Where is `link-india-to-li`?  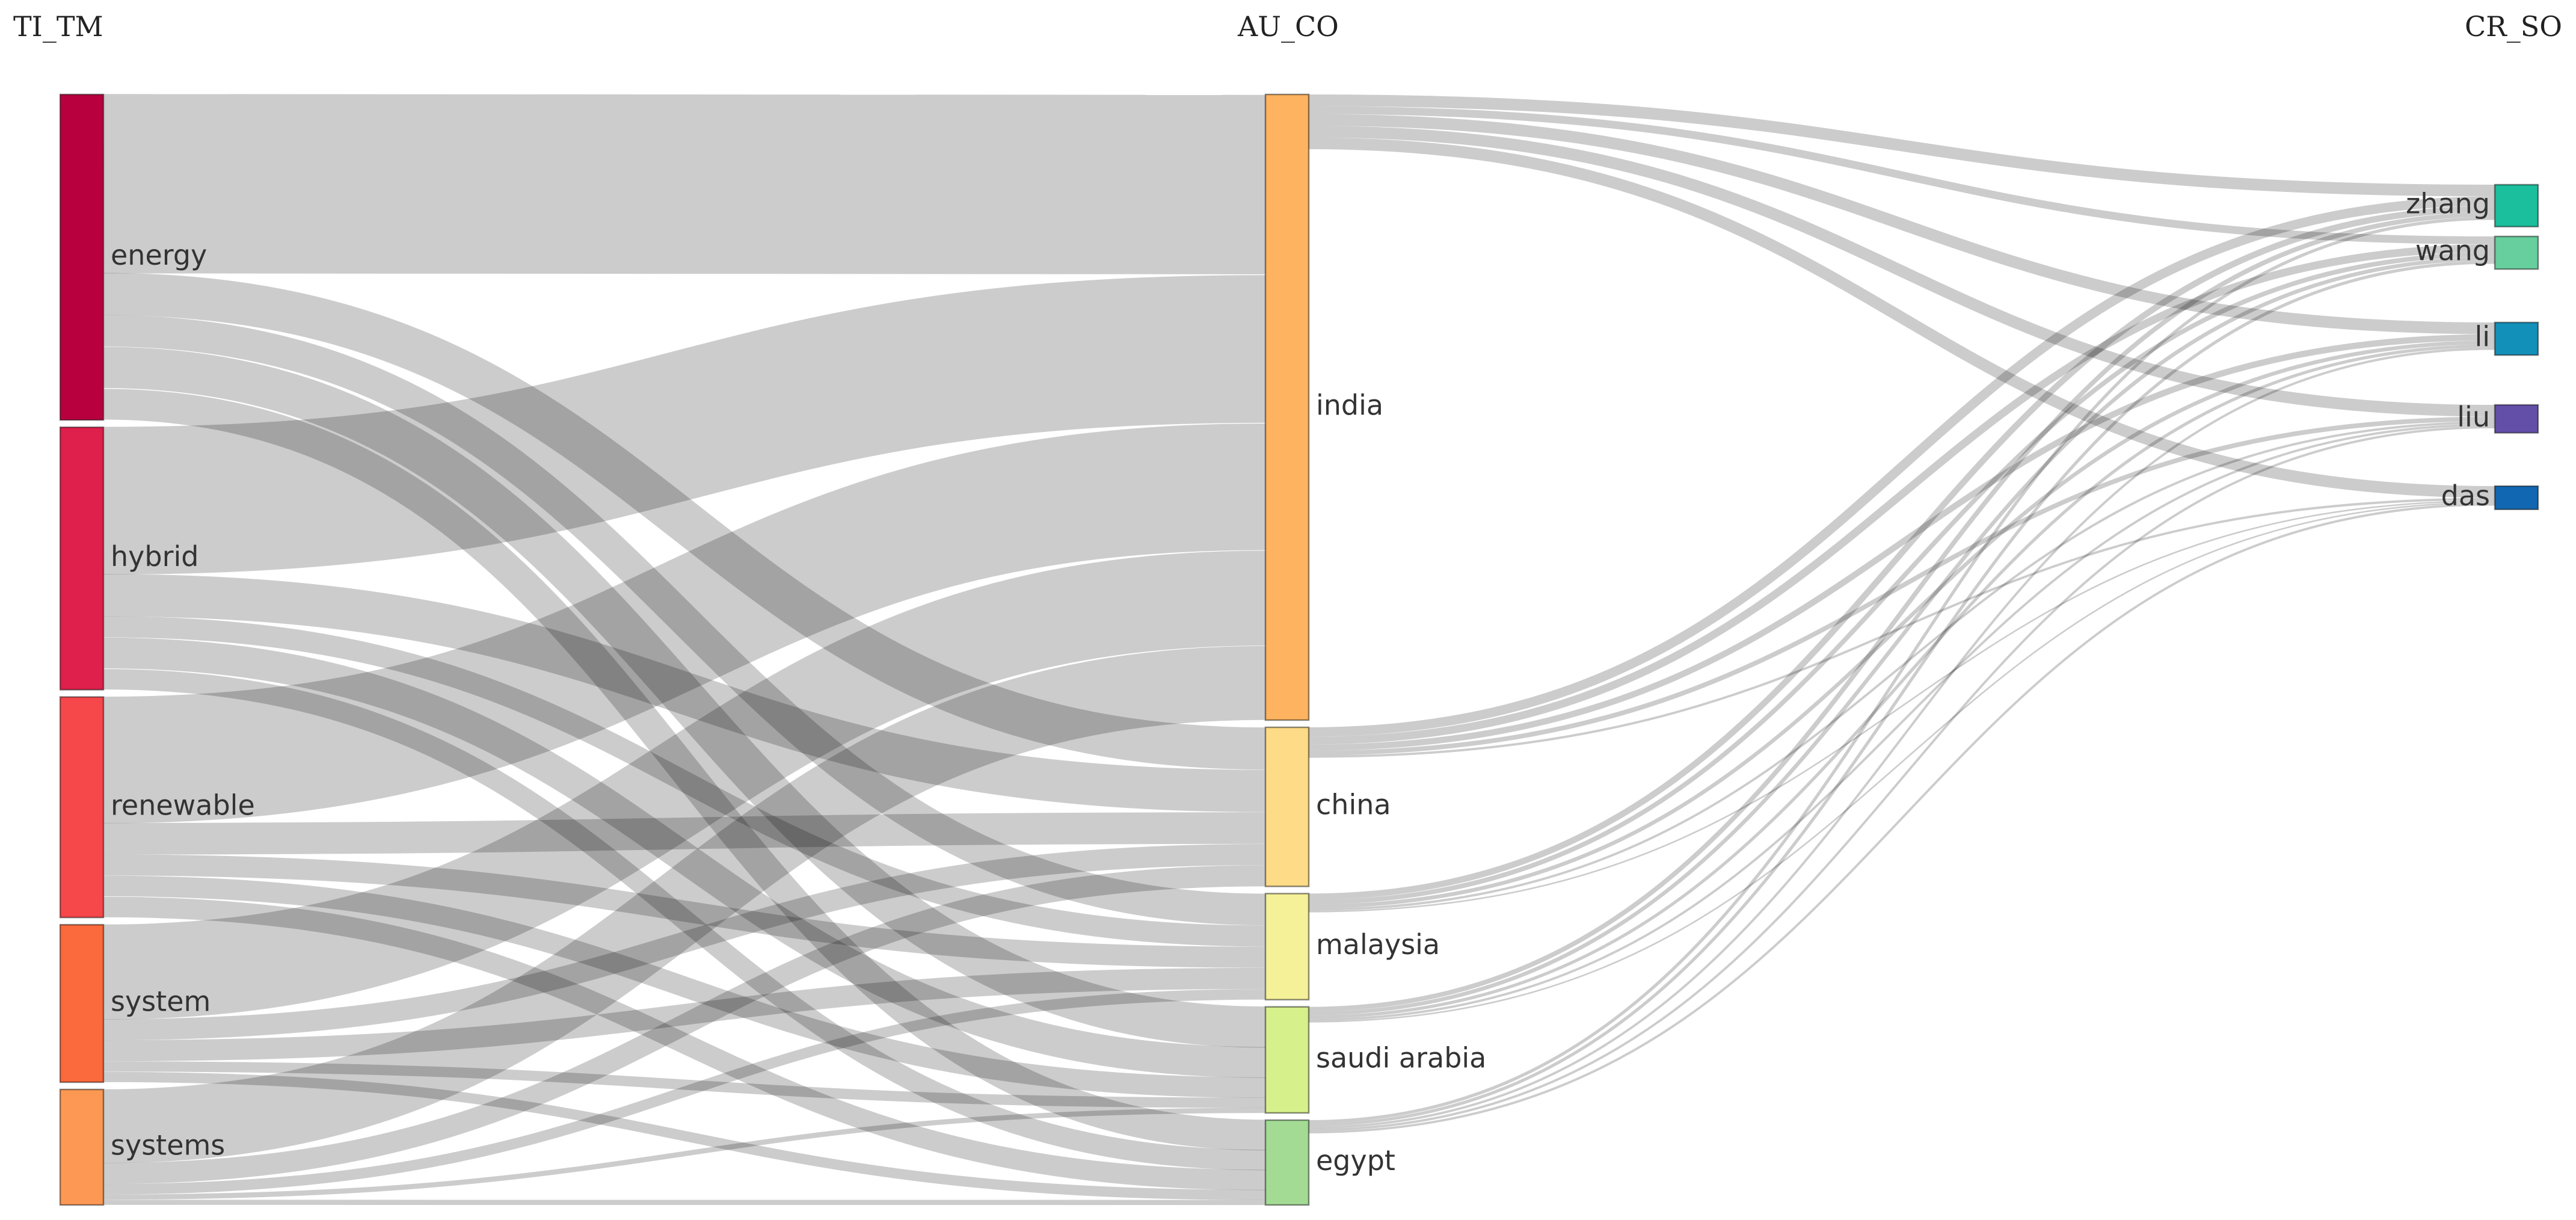 link-india-to-li is located at coordinates (1902, 224).